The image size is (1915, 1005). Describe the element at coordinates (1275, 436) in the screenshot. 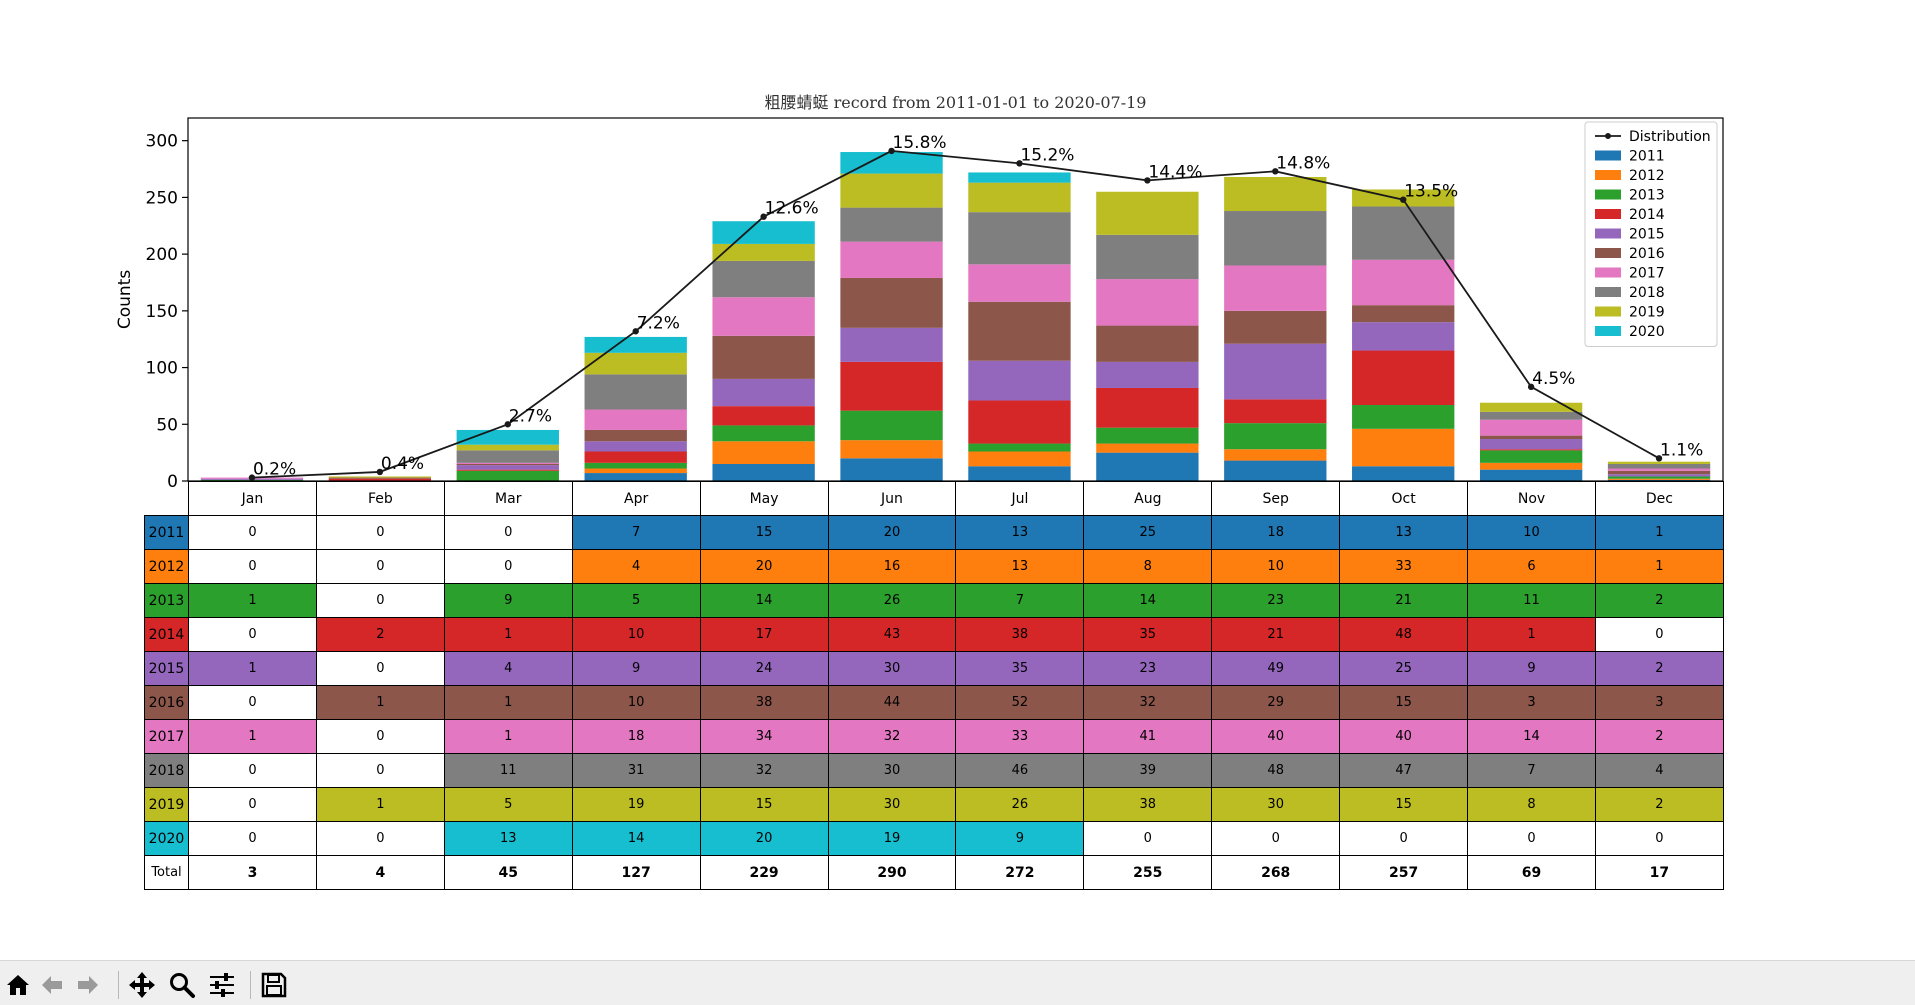

I see `bar-segment-2013-Sep` at that location.